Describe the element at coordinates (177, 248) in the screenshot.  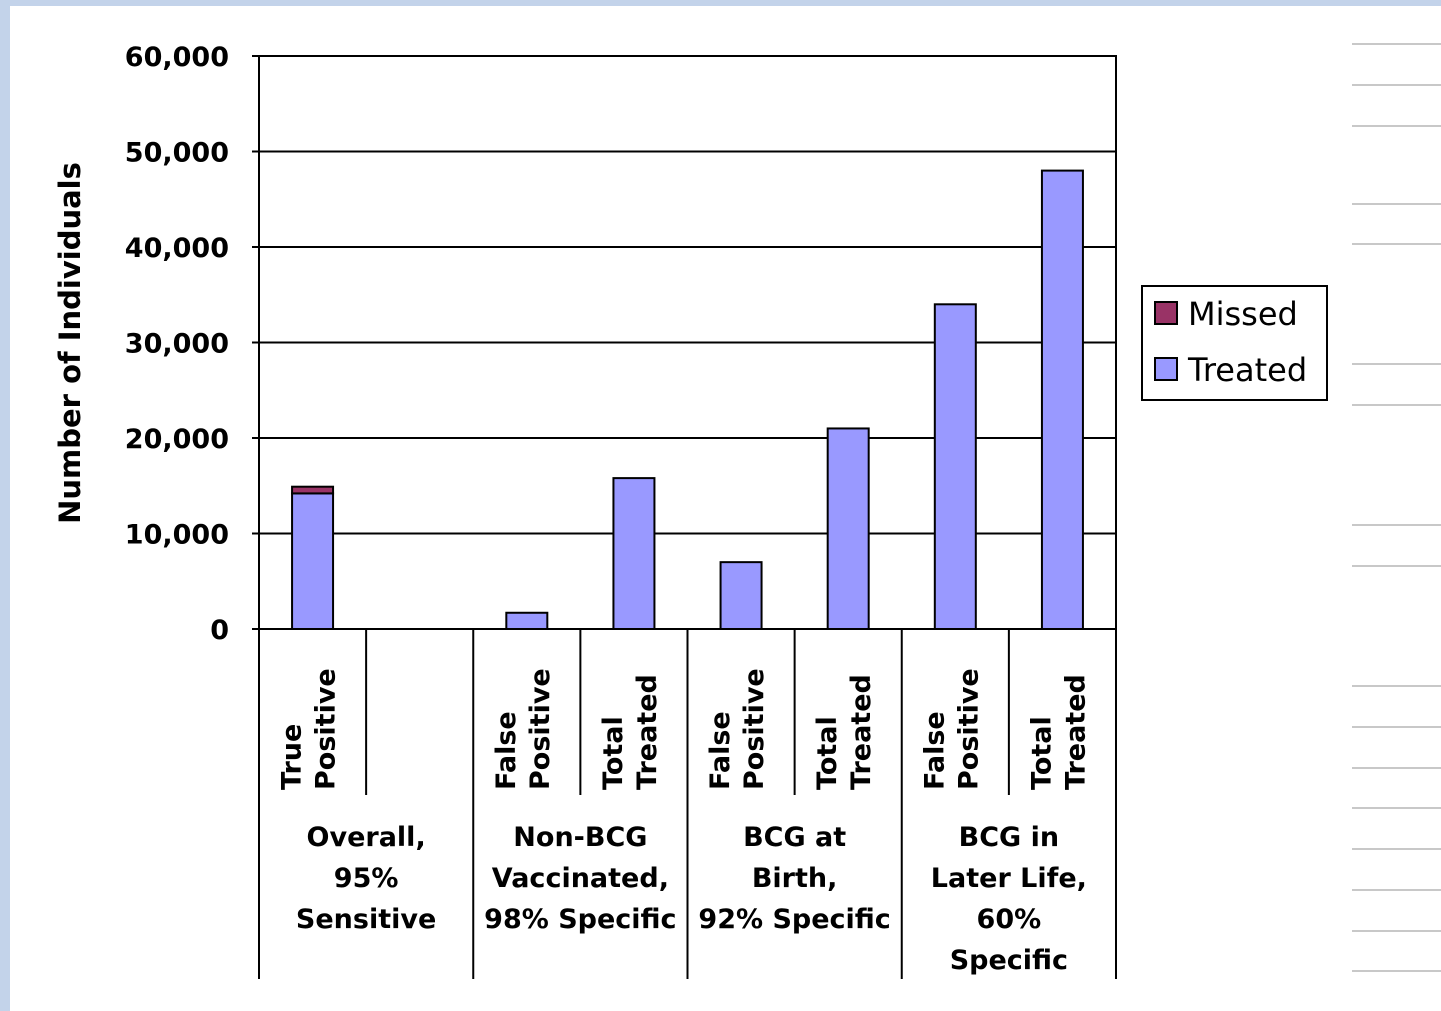
I see `y-tick-label: 40,000` at that location.